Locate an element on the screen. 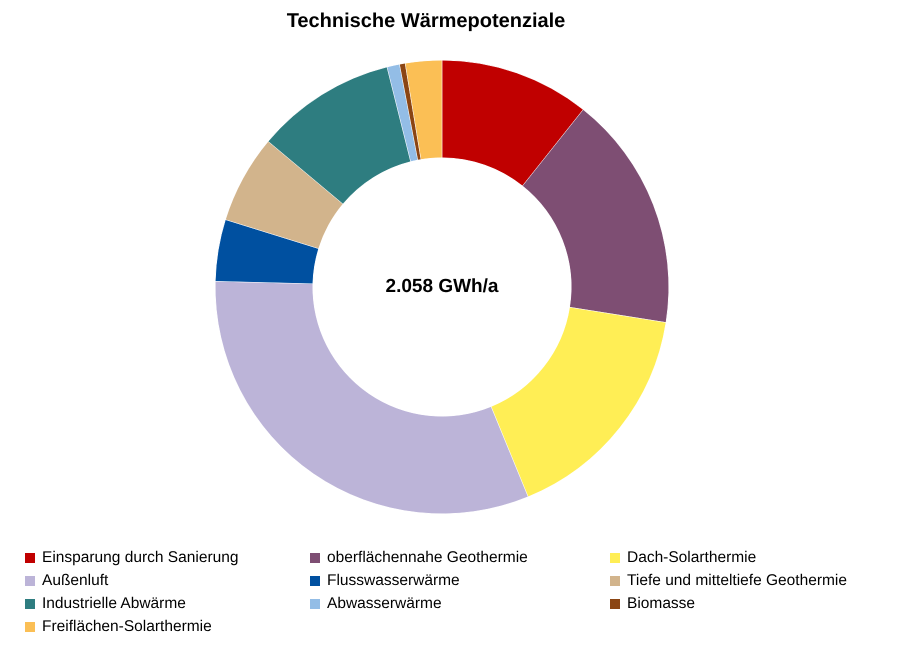 The image size is (900, 646). legend-label: Tiefe und mitteltiefe Geothermie is located at coordinates (737, 581).